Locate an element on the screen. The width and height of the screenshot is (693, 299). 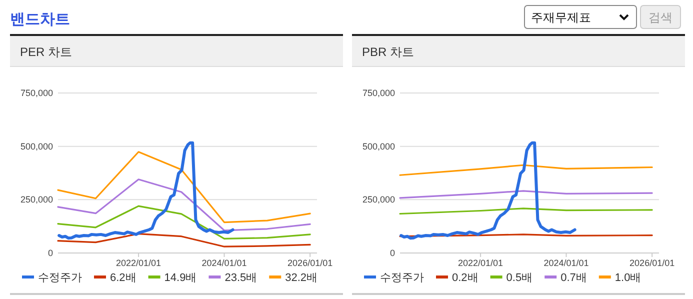
legend-label: 14.9배 is located at coordinates (180, 278).